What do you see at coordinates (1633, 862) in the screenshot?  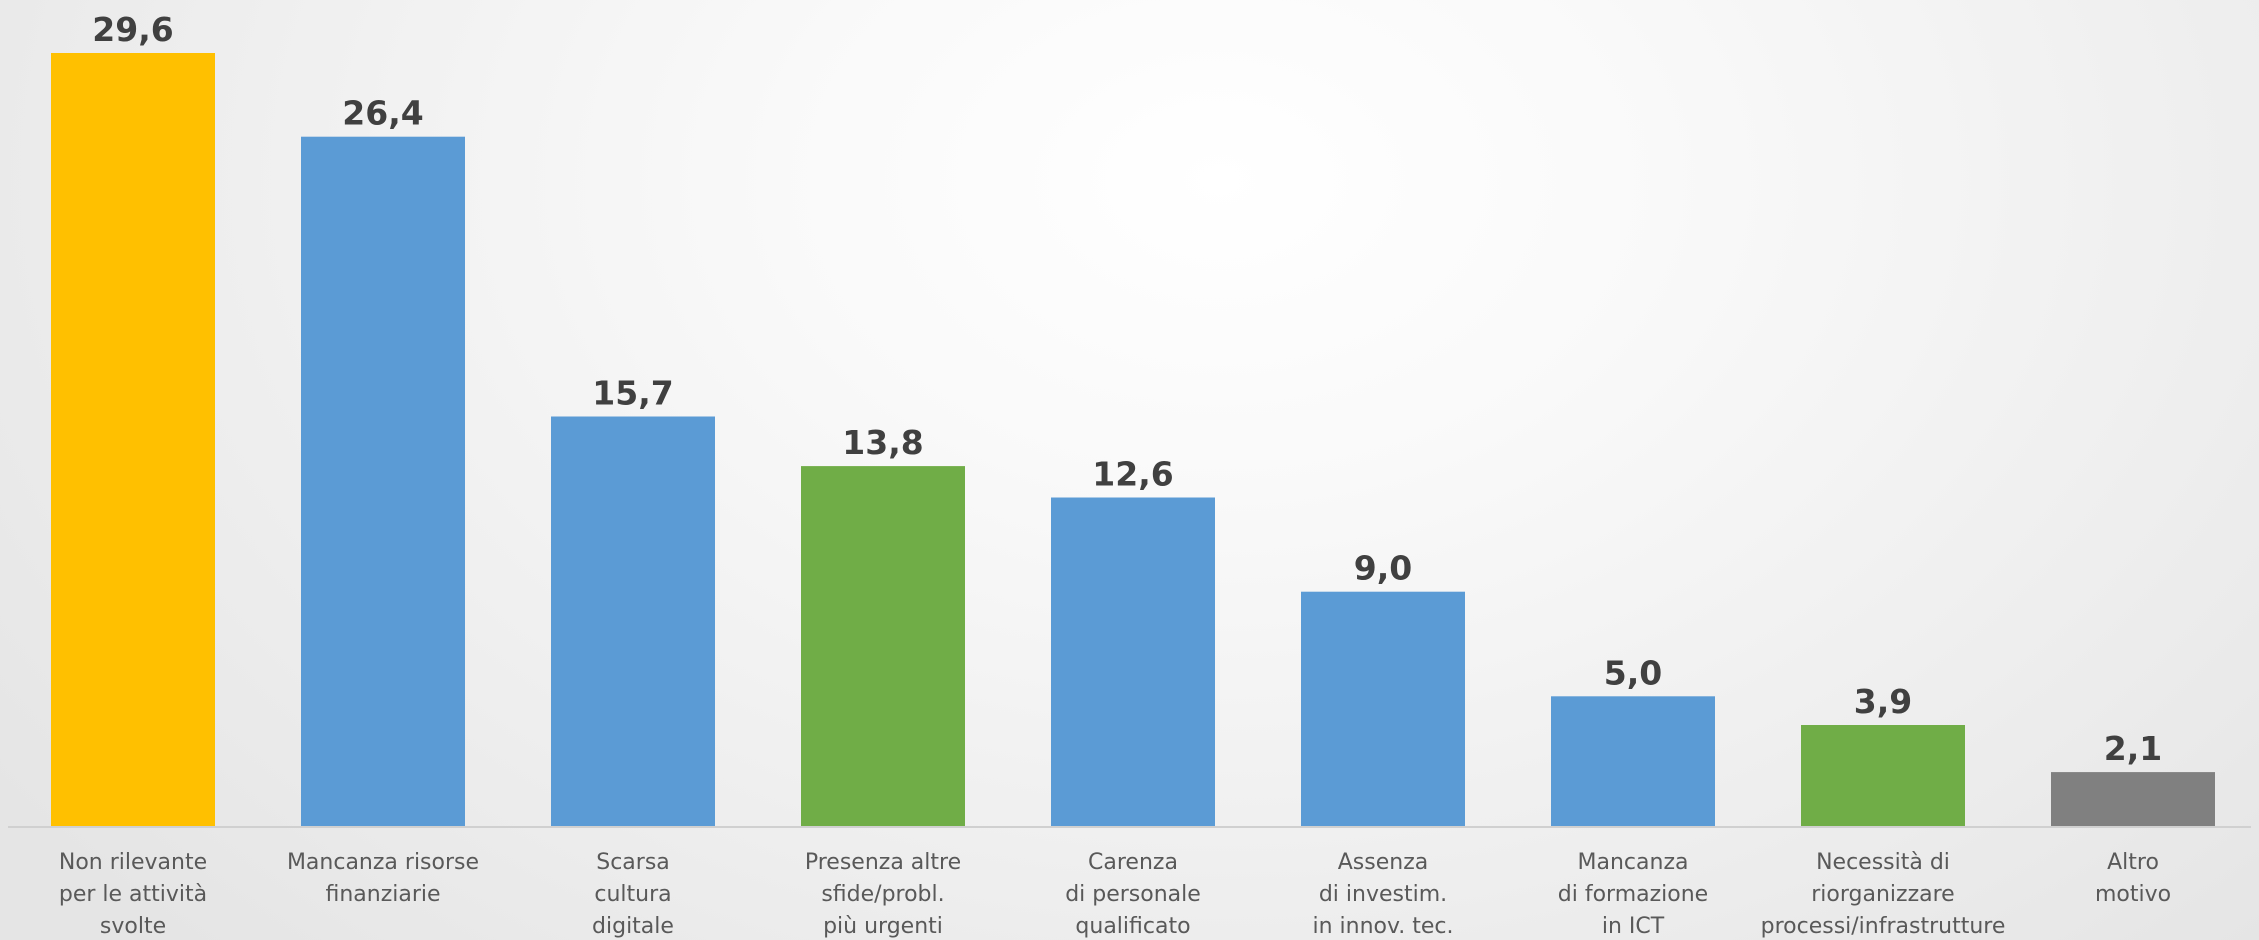 I see `category-label-6-line-0: Mancanza` at bounding box center [1633, 862].